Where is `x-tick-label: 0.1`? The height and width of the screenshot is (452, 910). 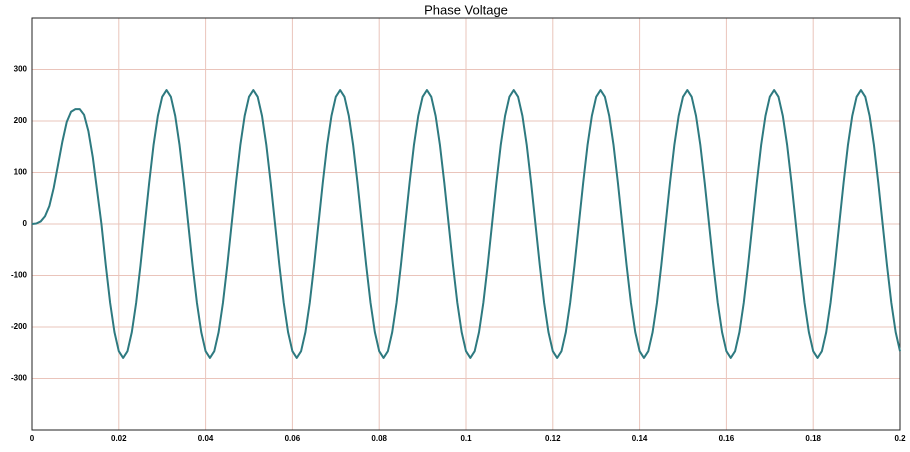 x-tick-label: 0.1 is located at coordinates (466, 438).